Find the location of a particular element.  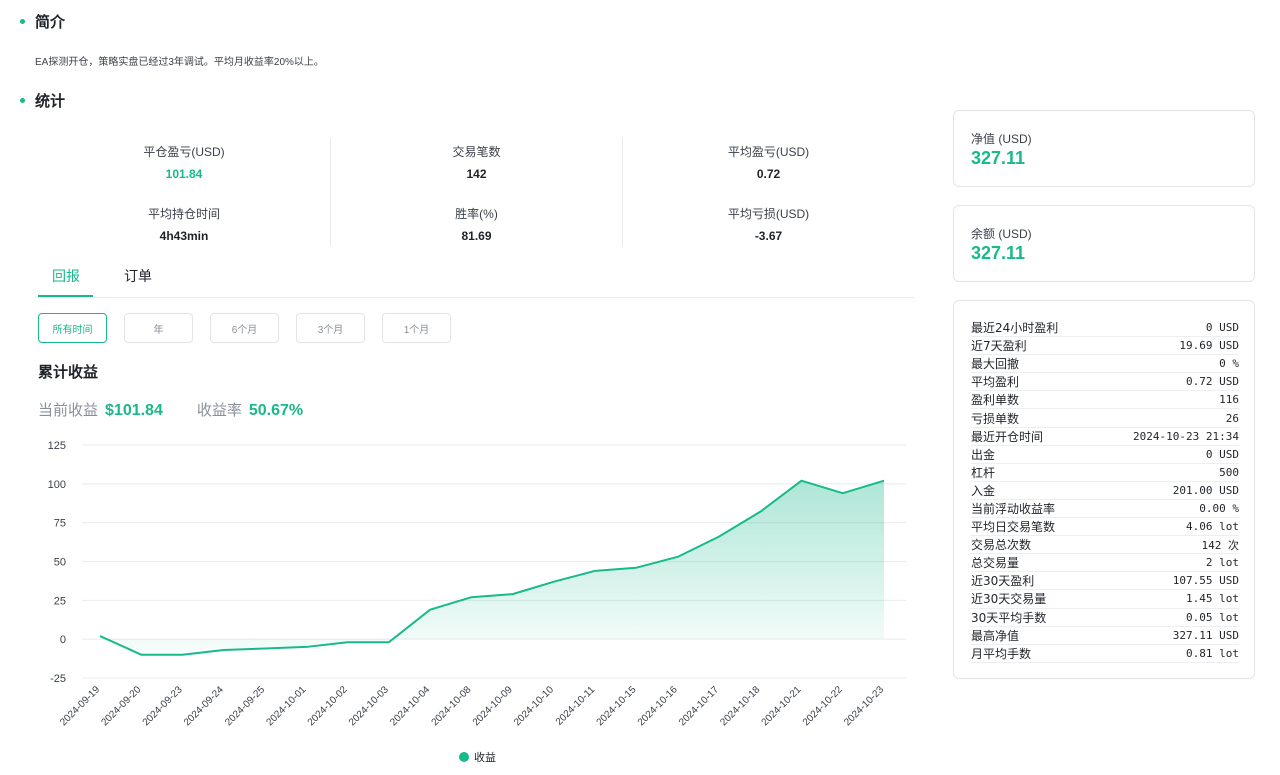

detail-label: 最近开仓时间 is located at coordinates (1007, 436).